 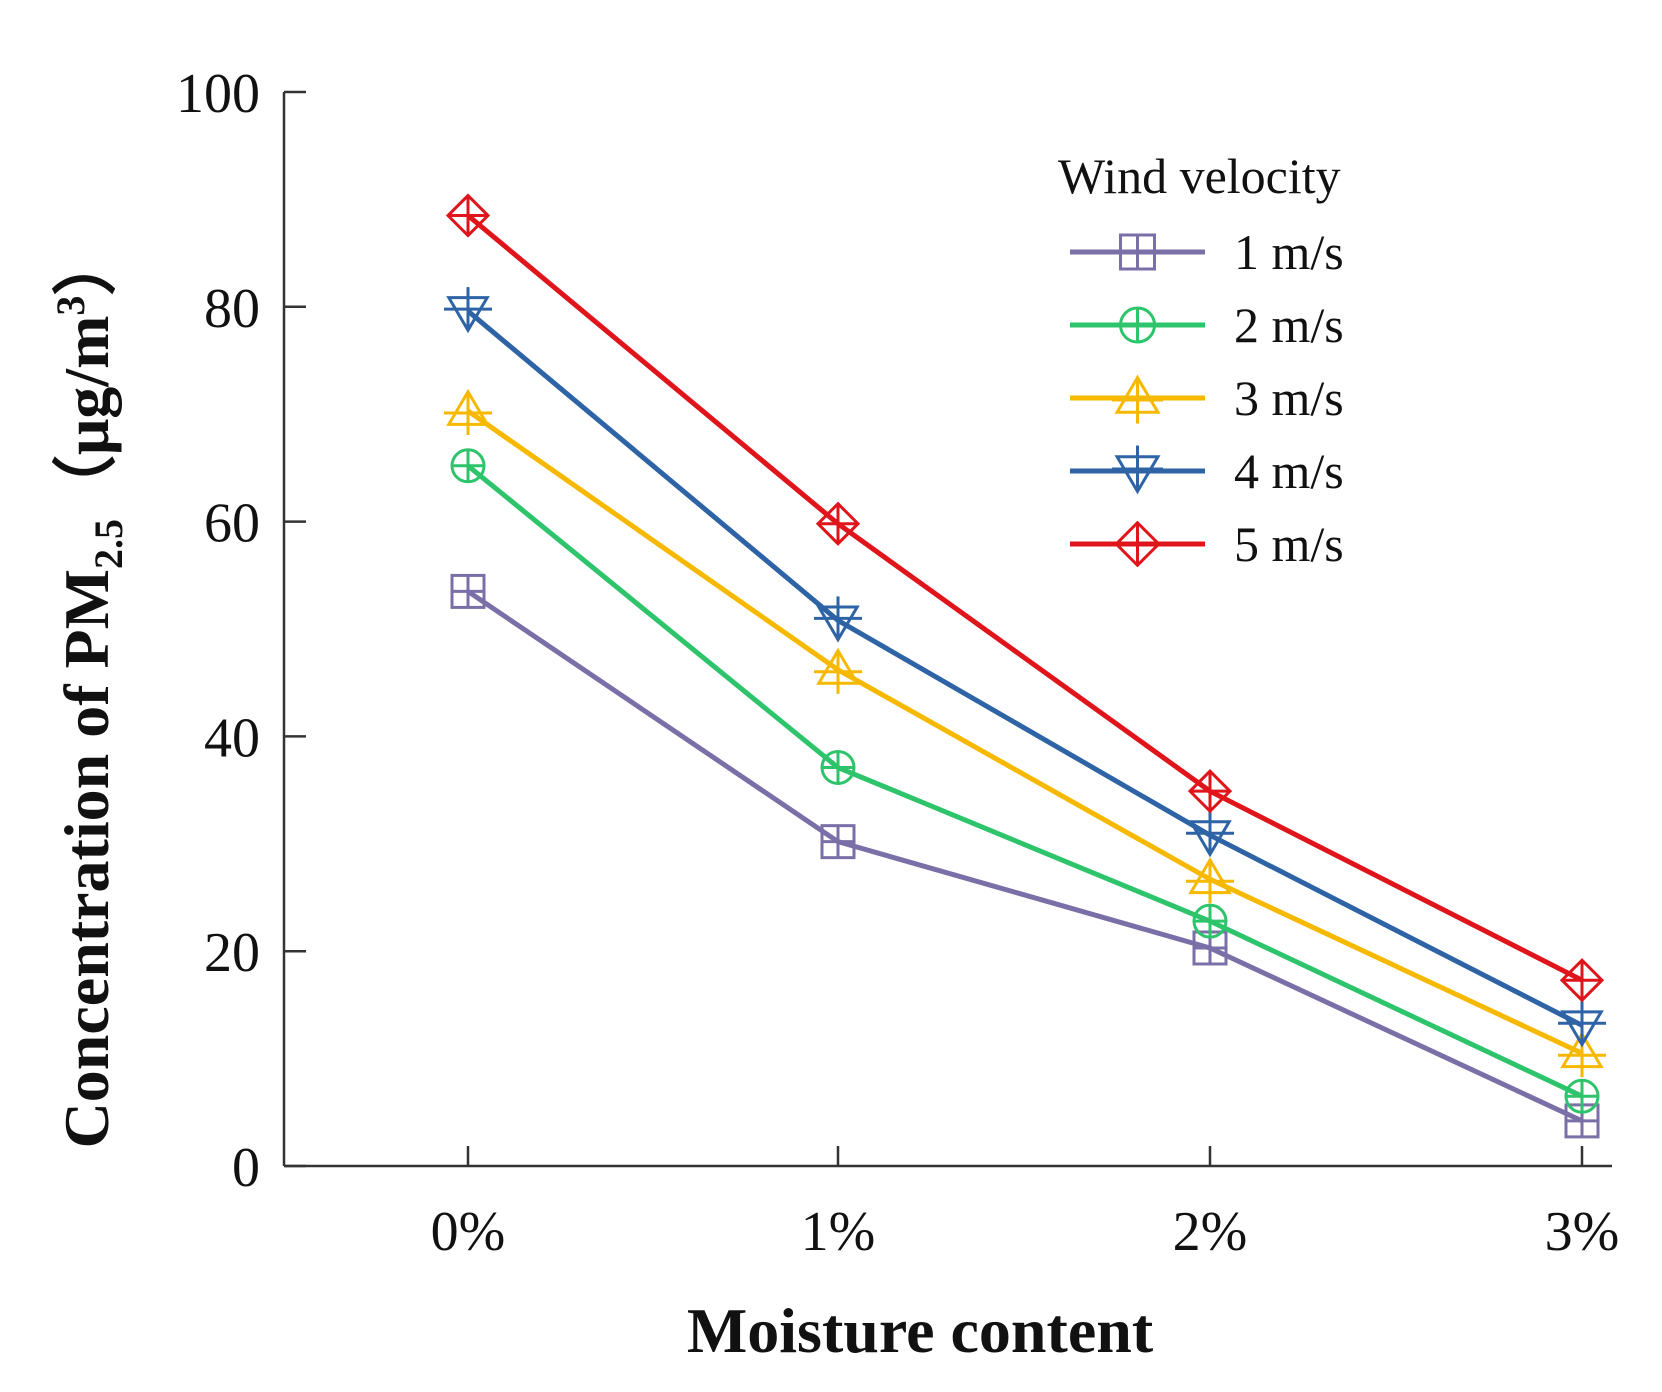 I want to click on y-axis-title-unit-open: （μg/m, so click(x=86, y=417).